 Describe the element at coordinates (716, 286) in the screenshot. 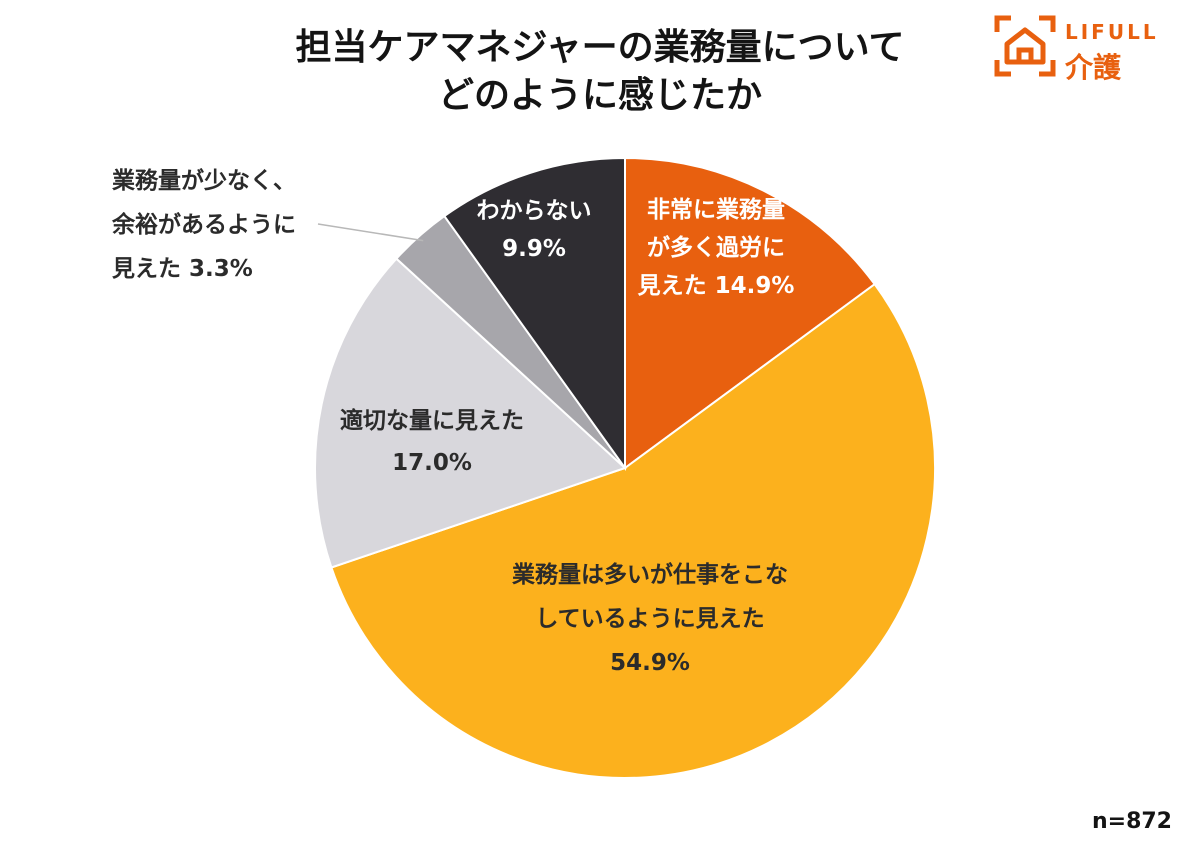

I see `slice-label-1-line-3: 見えた 14.9%` at that location.